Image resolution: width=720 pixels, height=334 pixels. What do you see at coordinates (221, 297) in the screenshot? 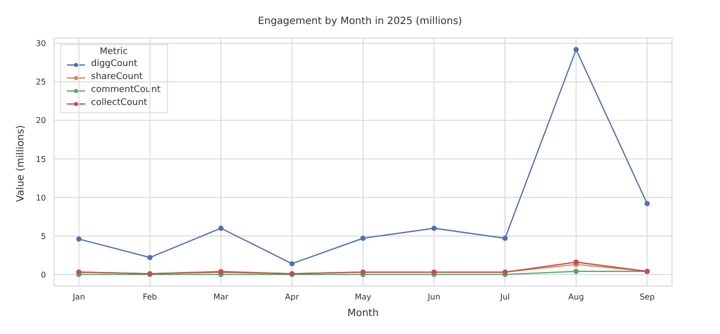
I see `x-tick-label: Mar` at bounding box center [221, 297].